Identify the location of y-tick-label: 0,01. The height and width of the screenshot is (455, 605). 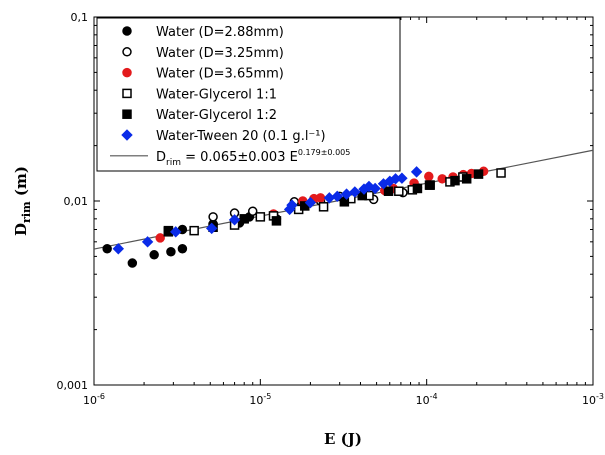
(76, 201).